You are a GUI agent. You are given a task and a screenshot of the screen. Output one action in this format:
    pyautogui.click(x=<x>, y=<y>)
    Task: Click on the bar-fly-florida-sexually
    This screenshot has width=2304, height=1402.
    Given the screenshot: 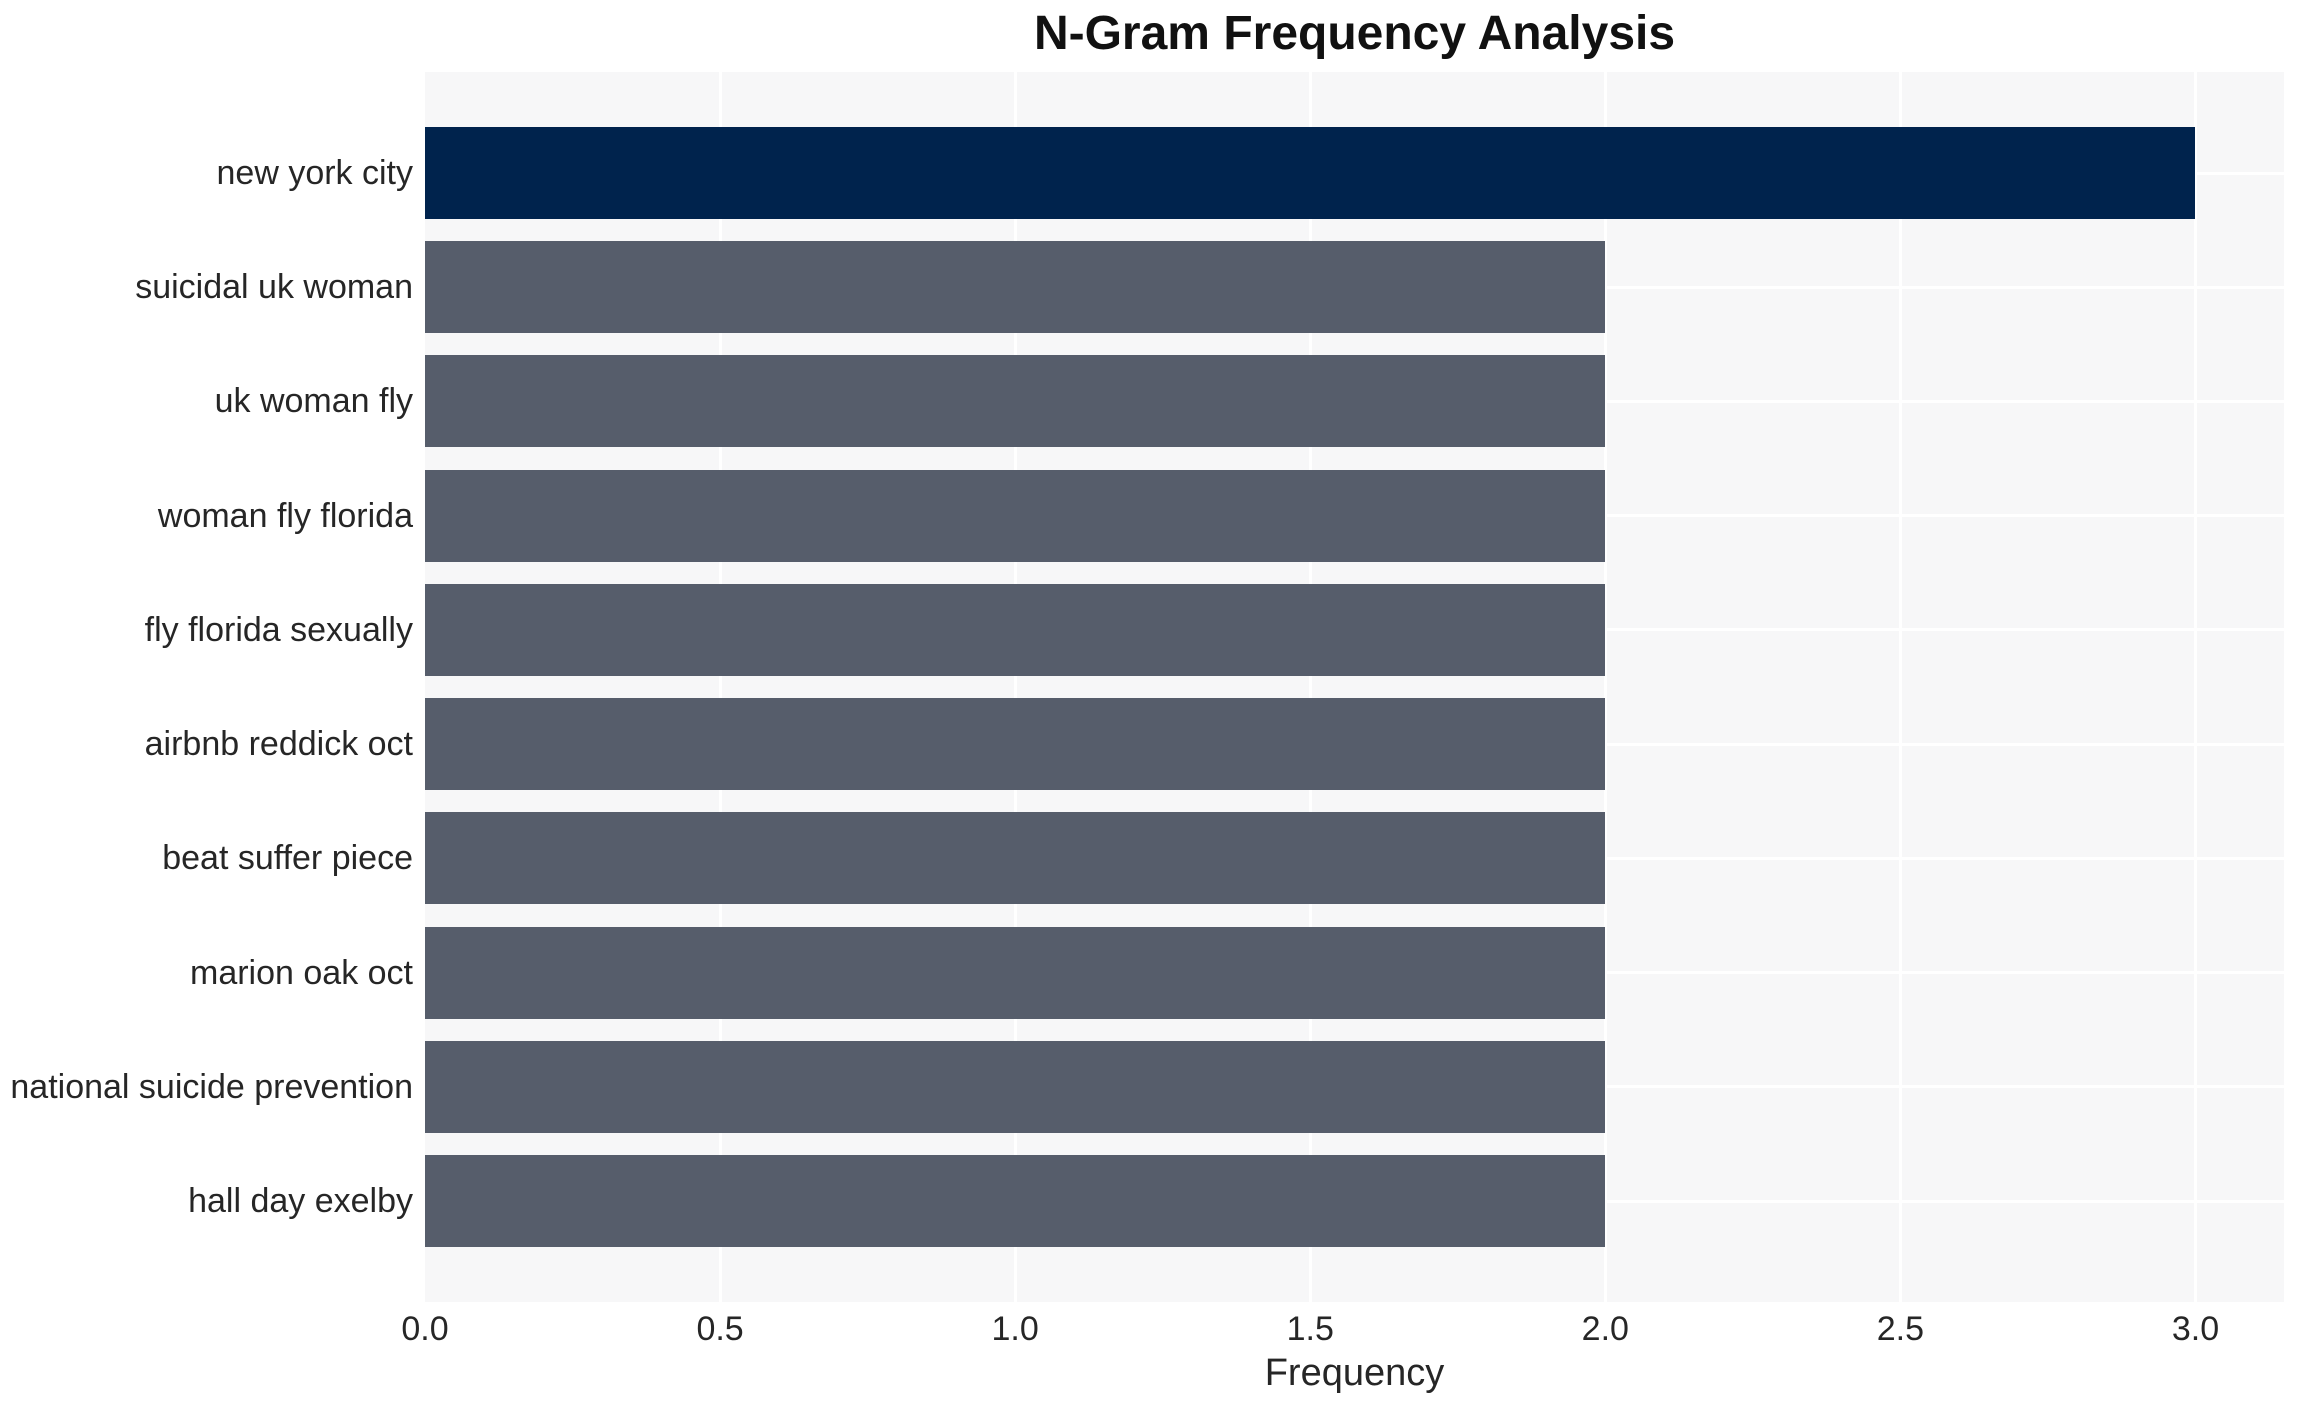 What is the action you would take?
    pyautogui.click(x=1015, y=629)
    